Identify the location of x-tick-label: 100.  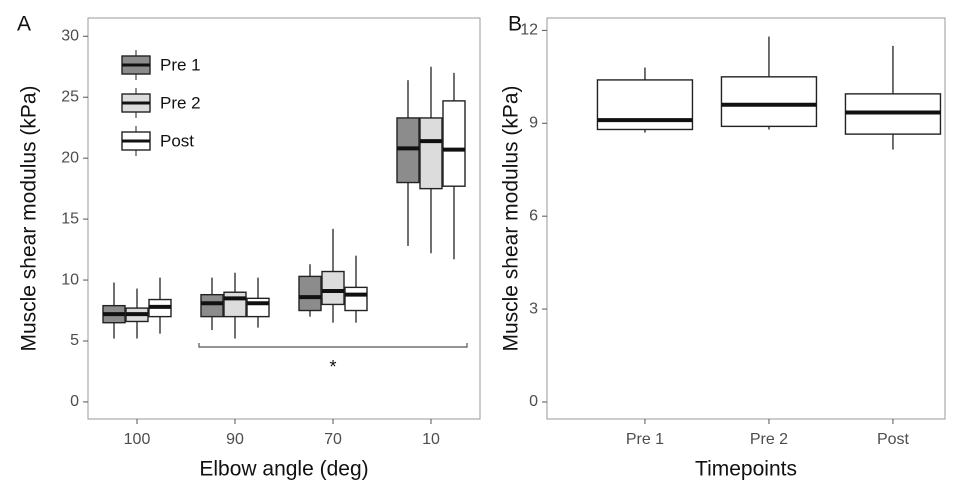
(137, 439).